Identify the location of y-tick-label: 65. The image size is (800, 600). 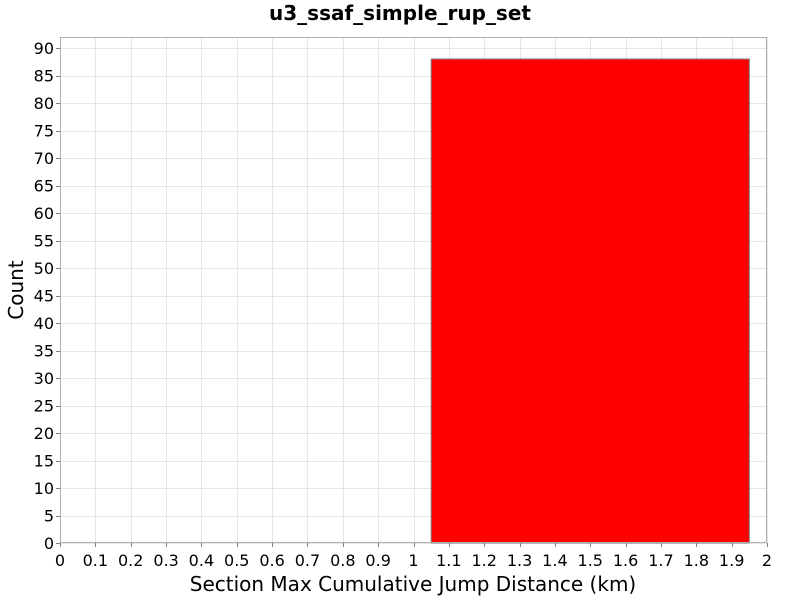
(44, 186).